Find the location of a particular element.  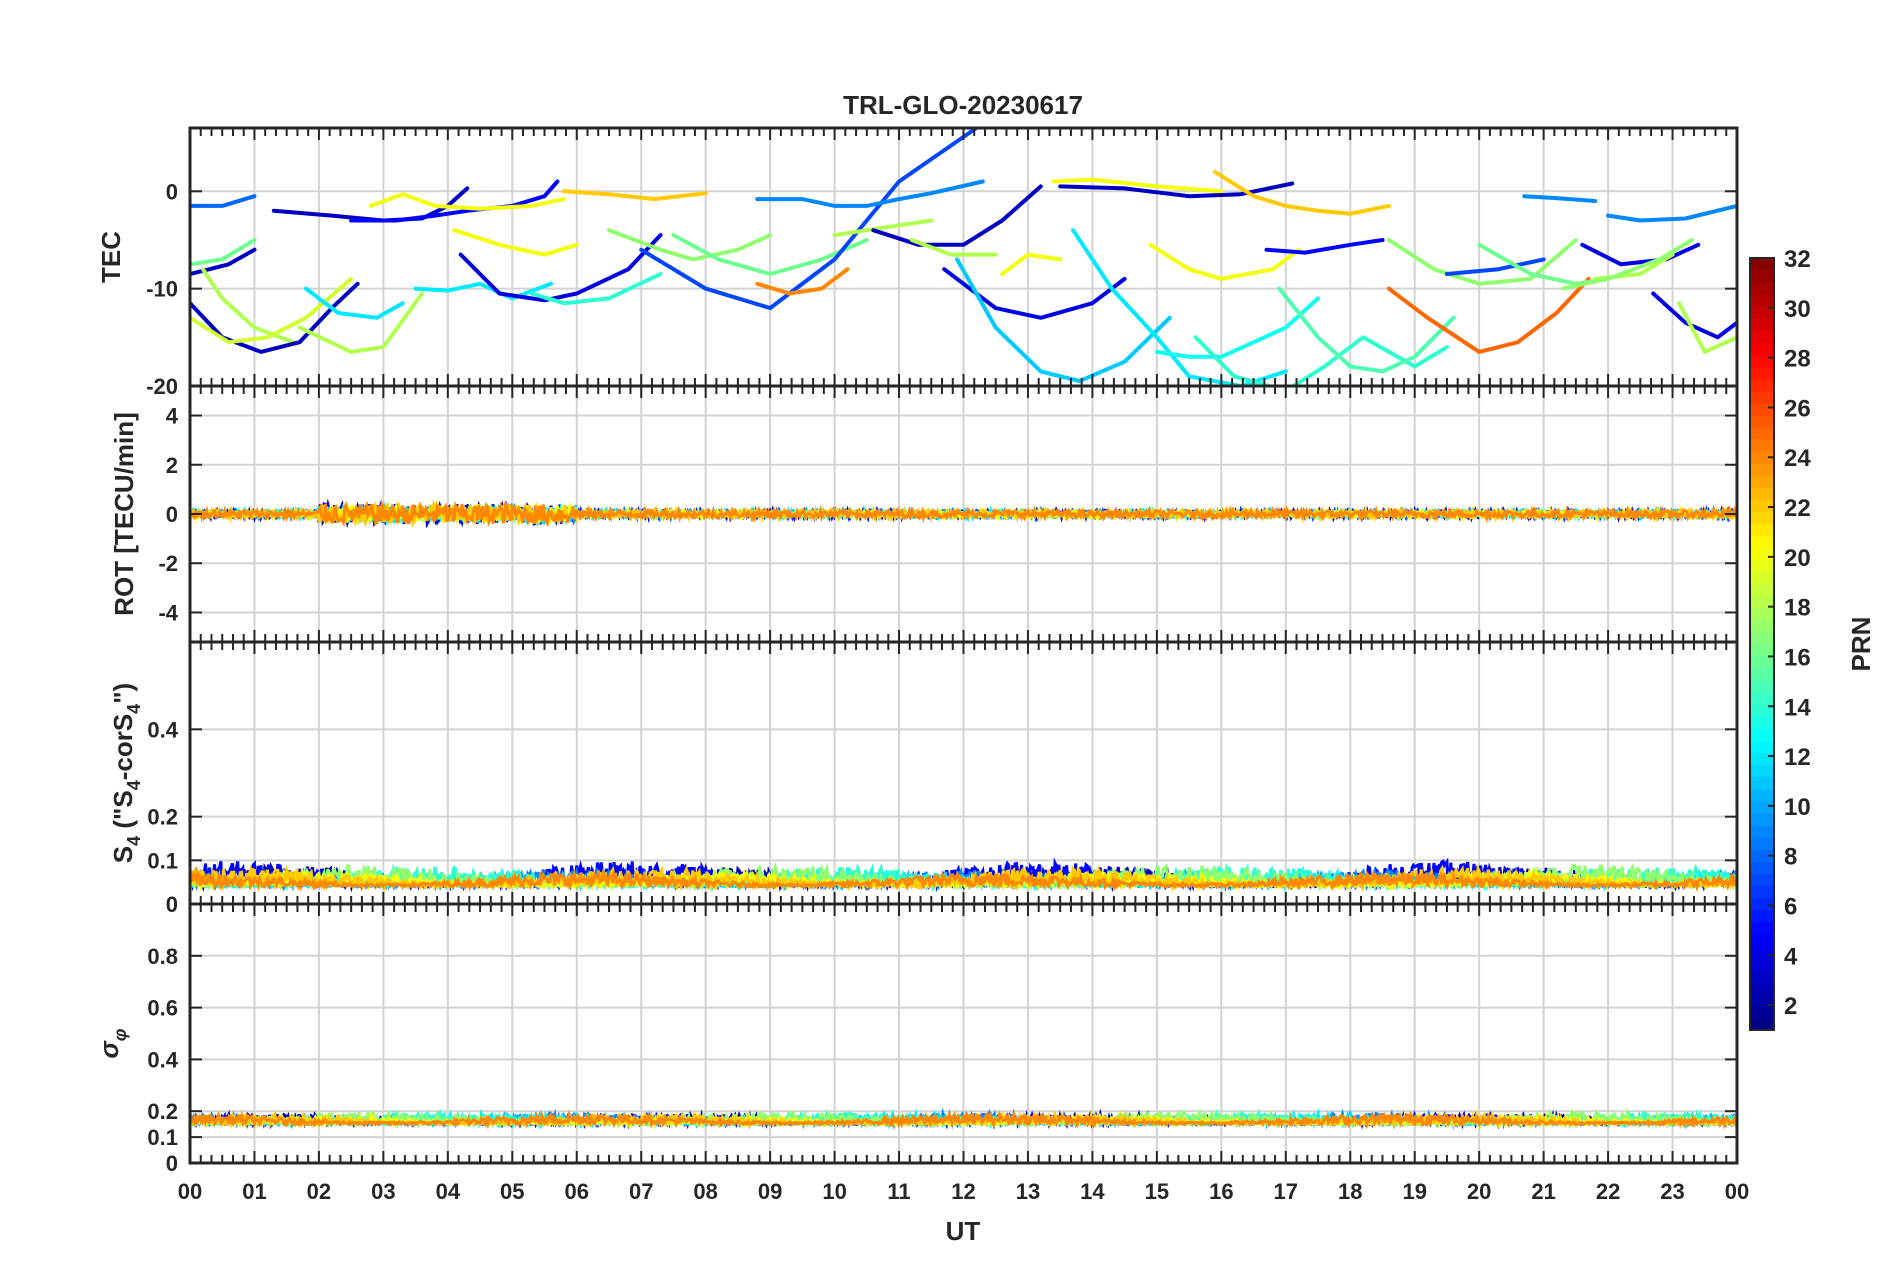

colorbar-tick-label: 8 is located at coordinates (1790, 857).